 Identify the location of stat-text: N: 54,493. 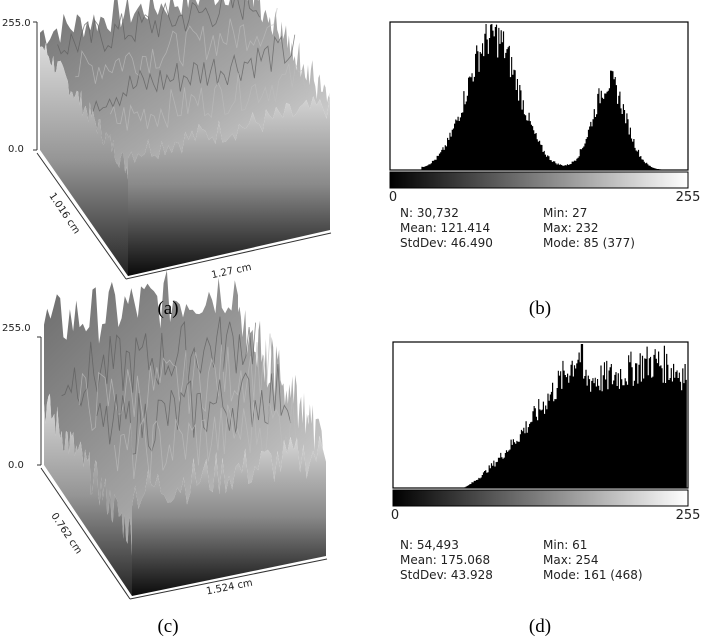
(429, 545).